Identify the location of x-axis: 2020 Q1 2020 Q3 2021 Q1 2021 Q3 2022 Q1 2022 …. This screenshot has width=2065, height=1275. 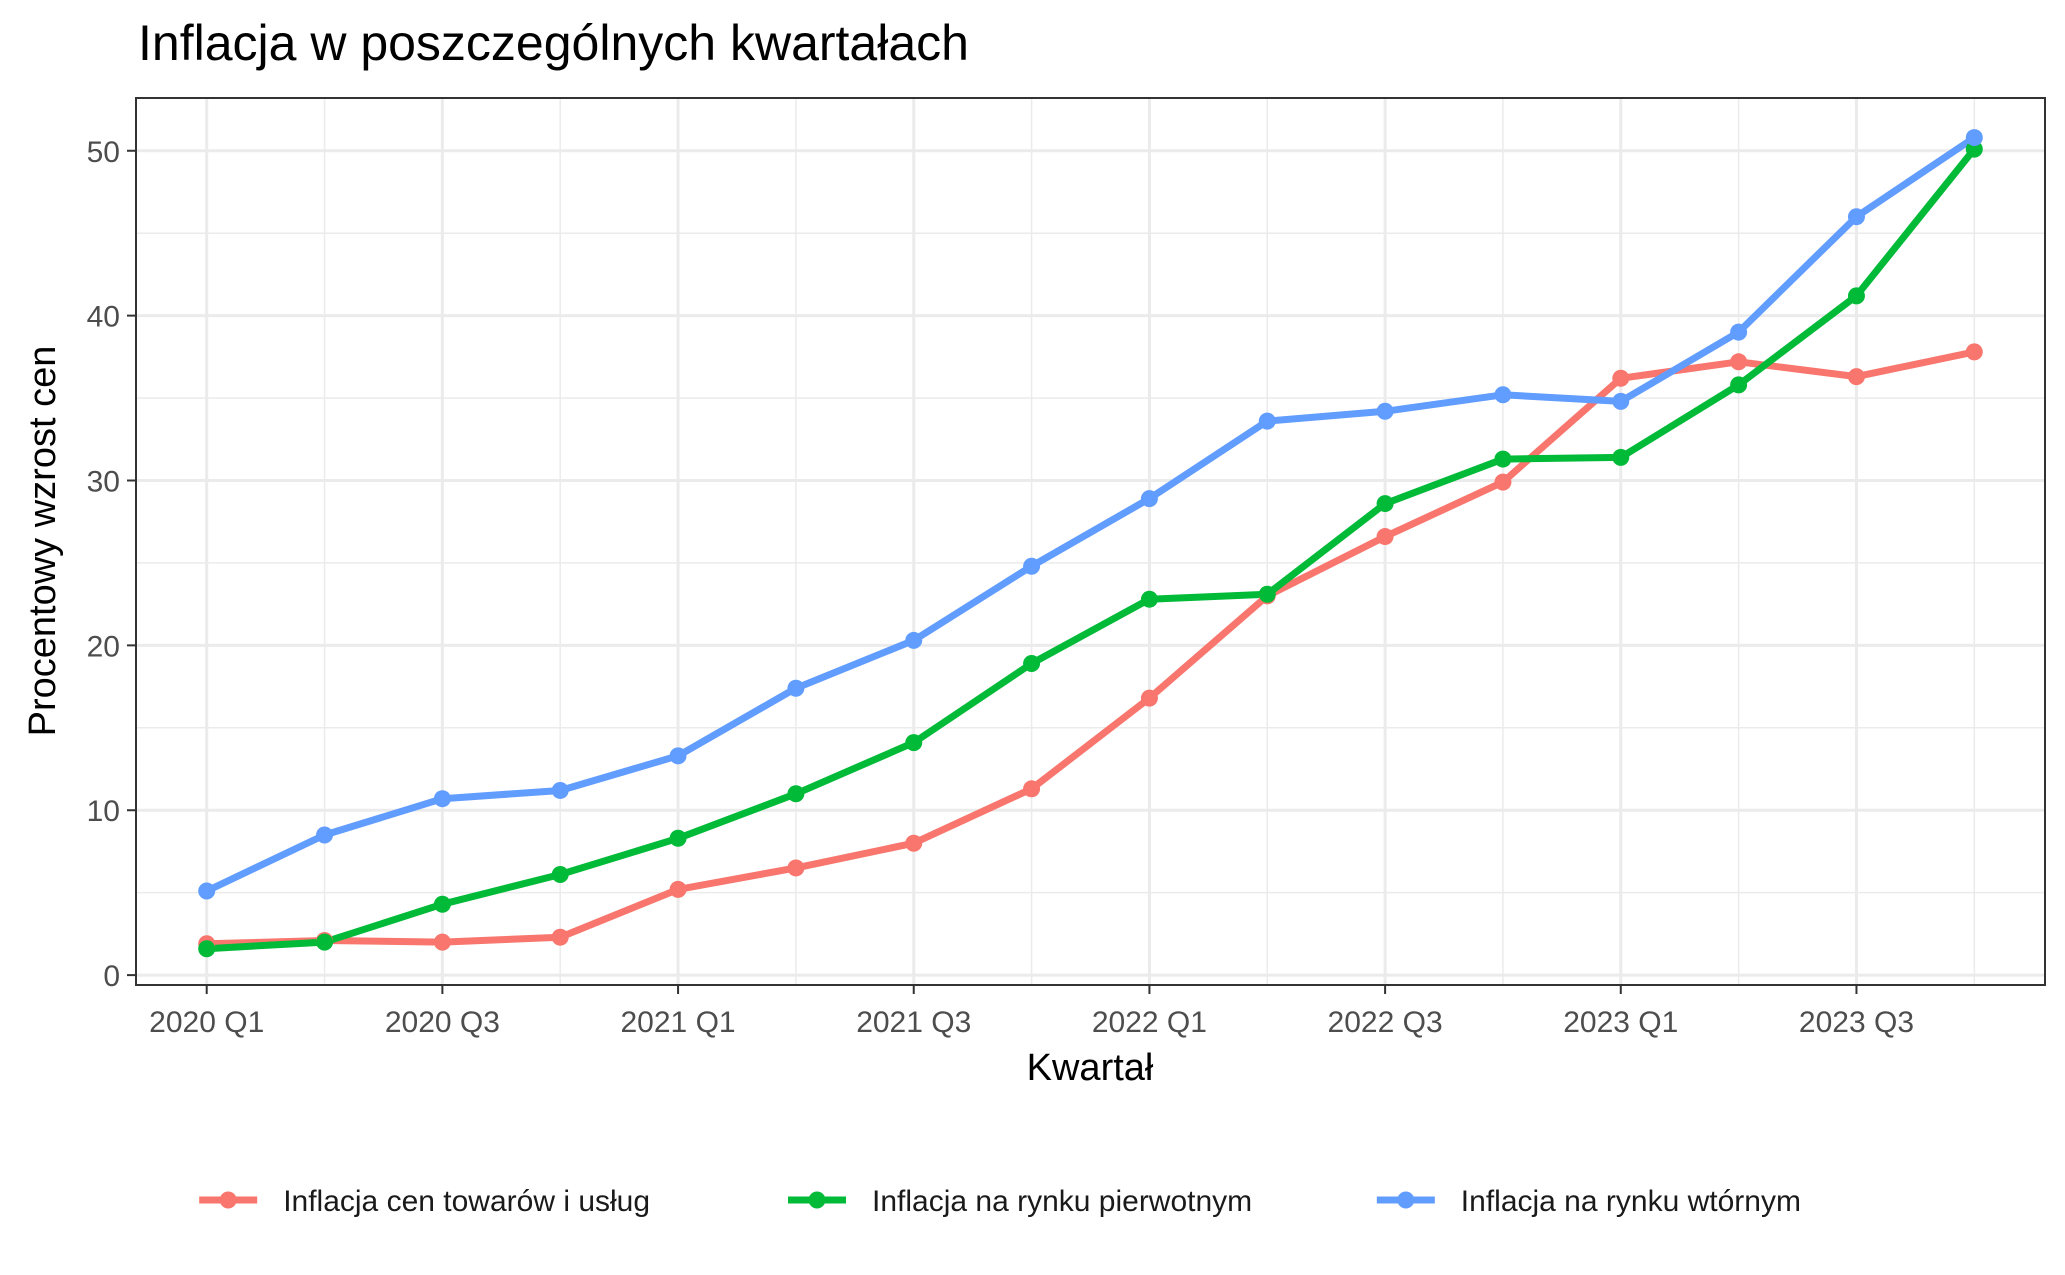
(1031, 1012).